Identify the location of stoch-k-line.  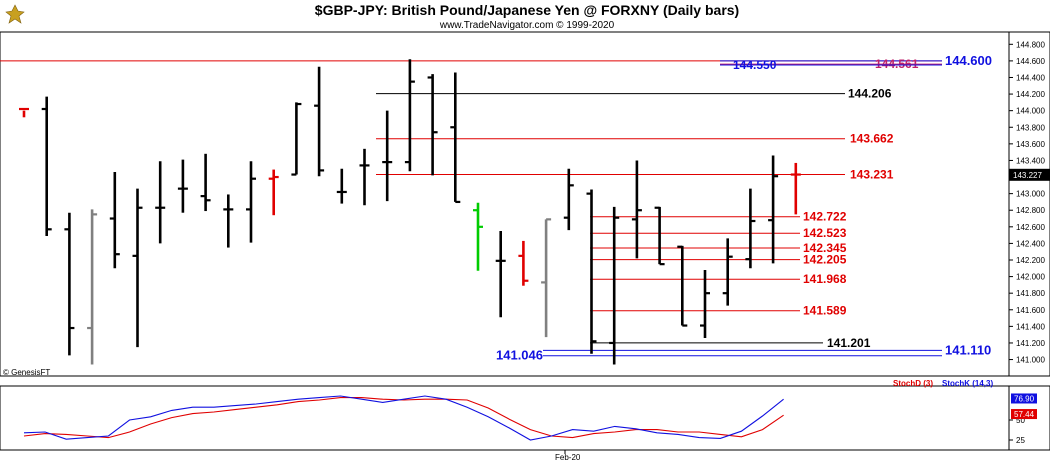
(403, 418).